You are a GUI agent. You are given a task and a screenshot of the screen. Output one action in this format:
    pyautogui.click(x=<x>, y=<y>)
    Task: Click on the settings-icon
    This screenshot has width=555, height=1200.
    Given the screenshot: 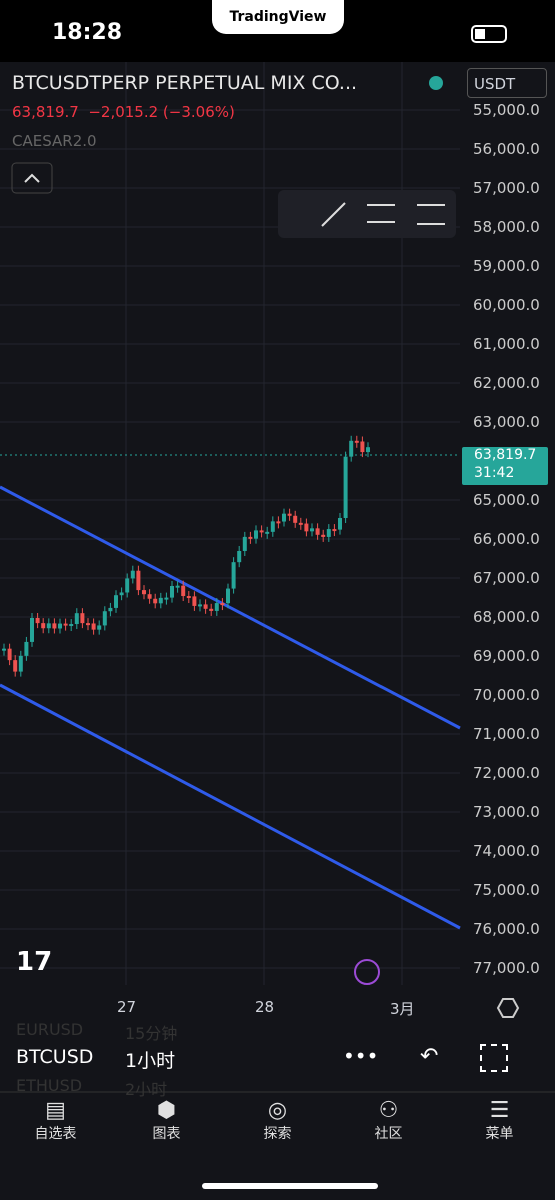 What is the action you would take?
    pyautogui.click(x=508, y=1008)
    